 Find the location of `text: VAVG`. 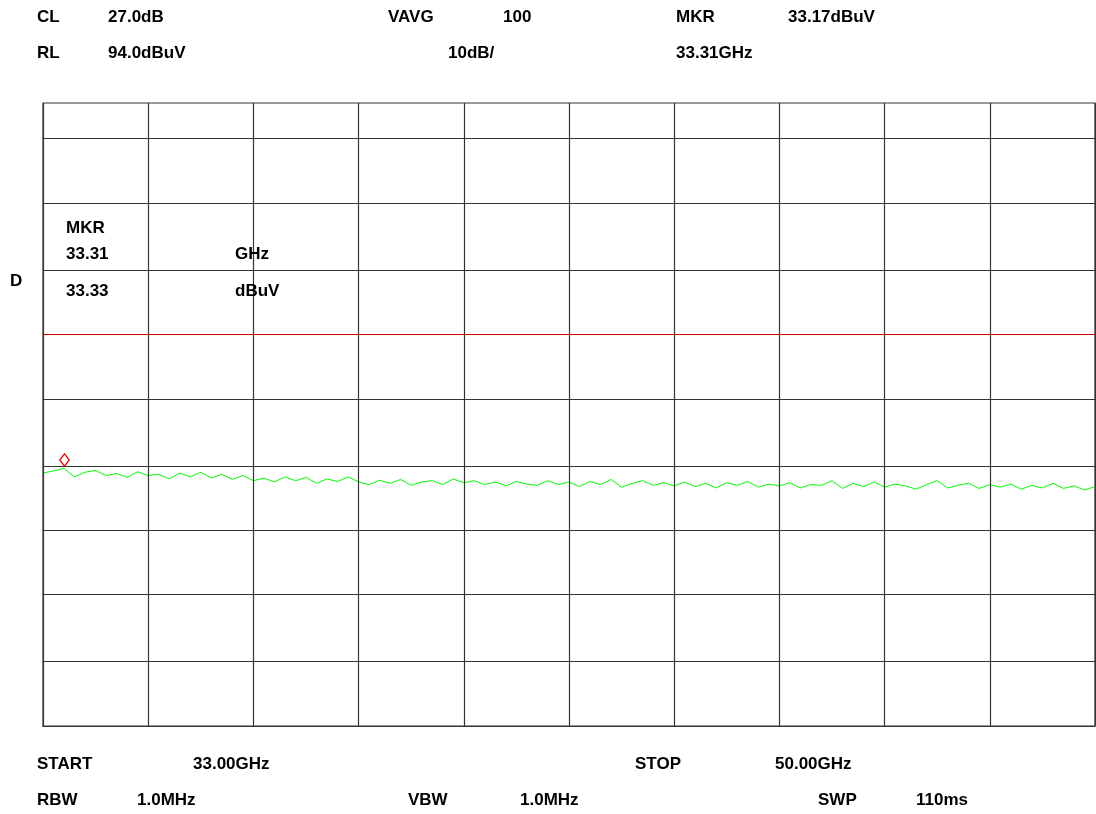

text: VAVG is located at coordinates (411, 16).